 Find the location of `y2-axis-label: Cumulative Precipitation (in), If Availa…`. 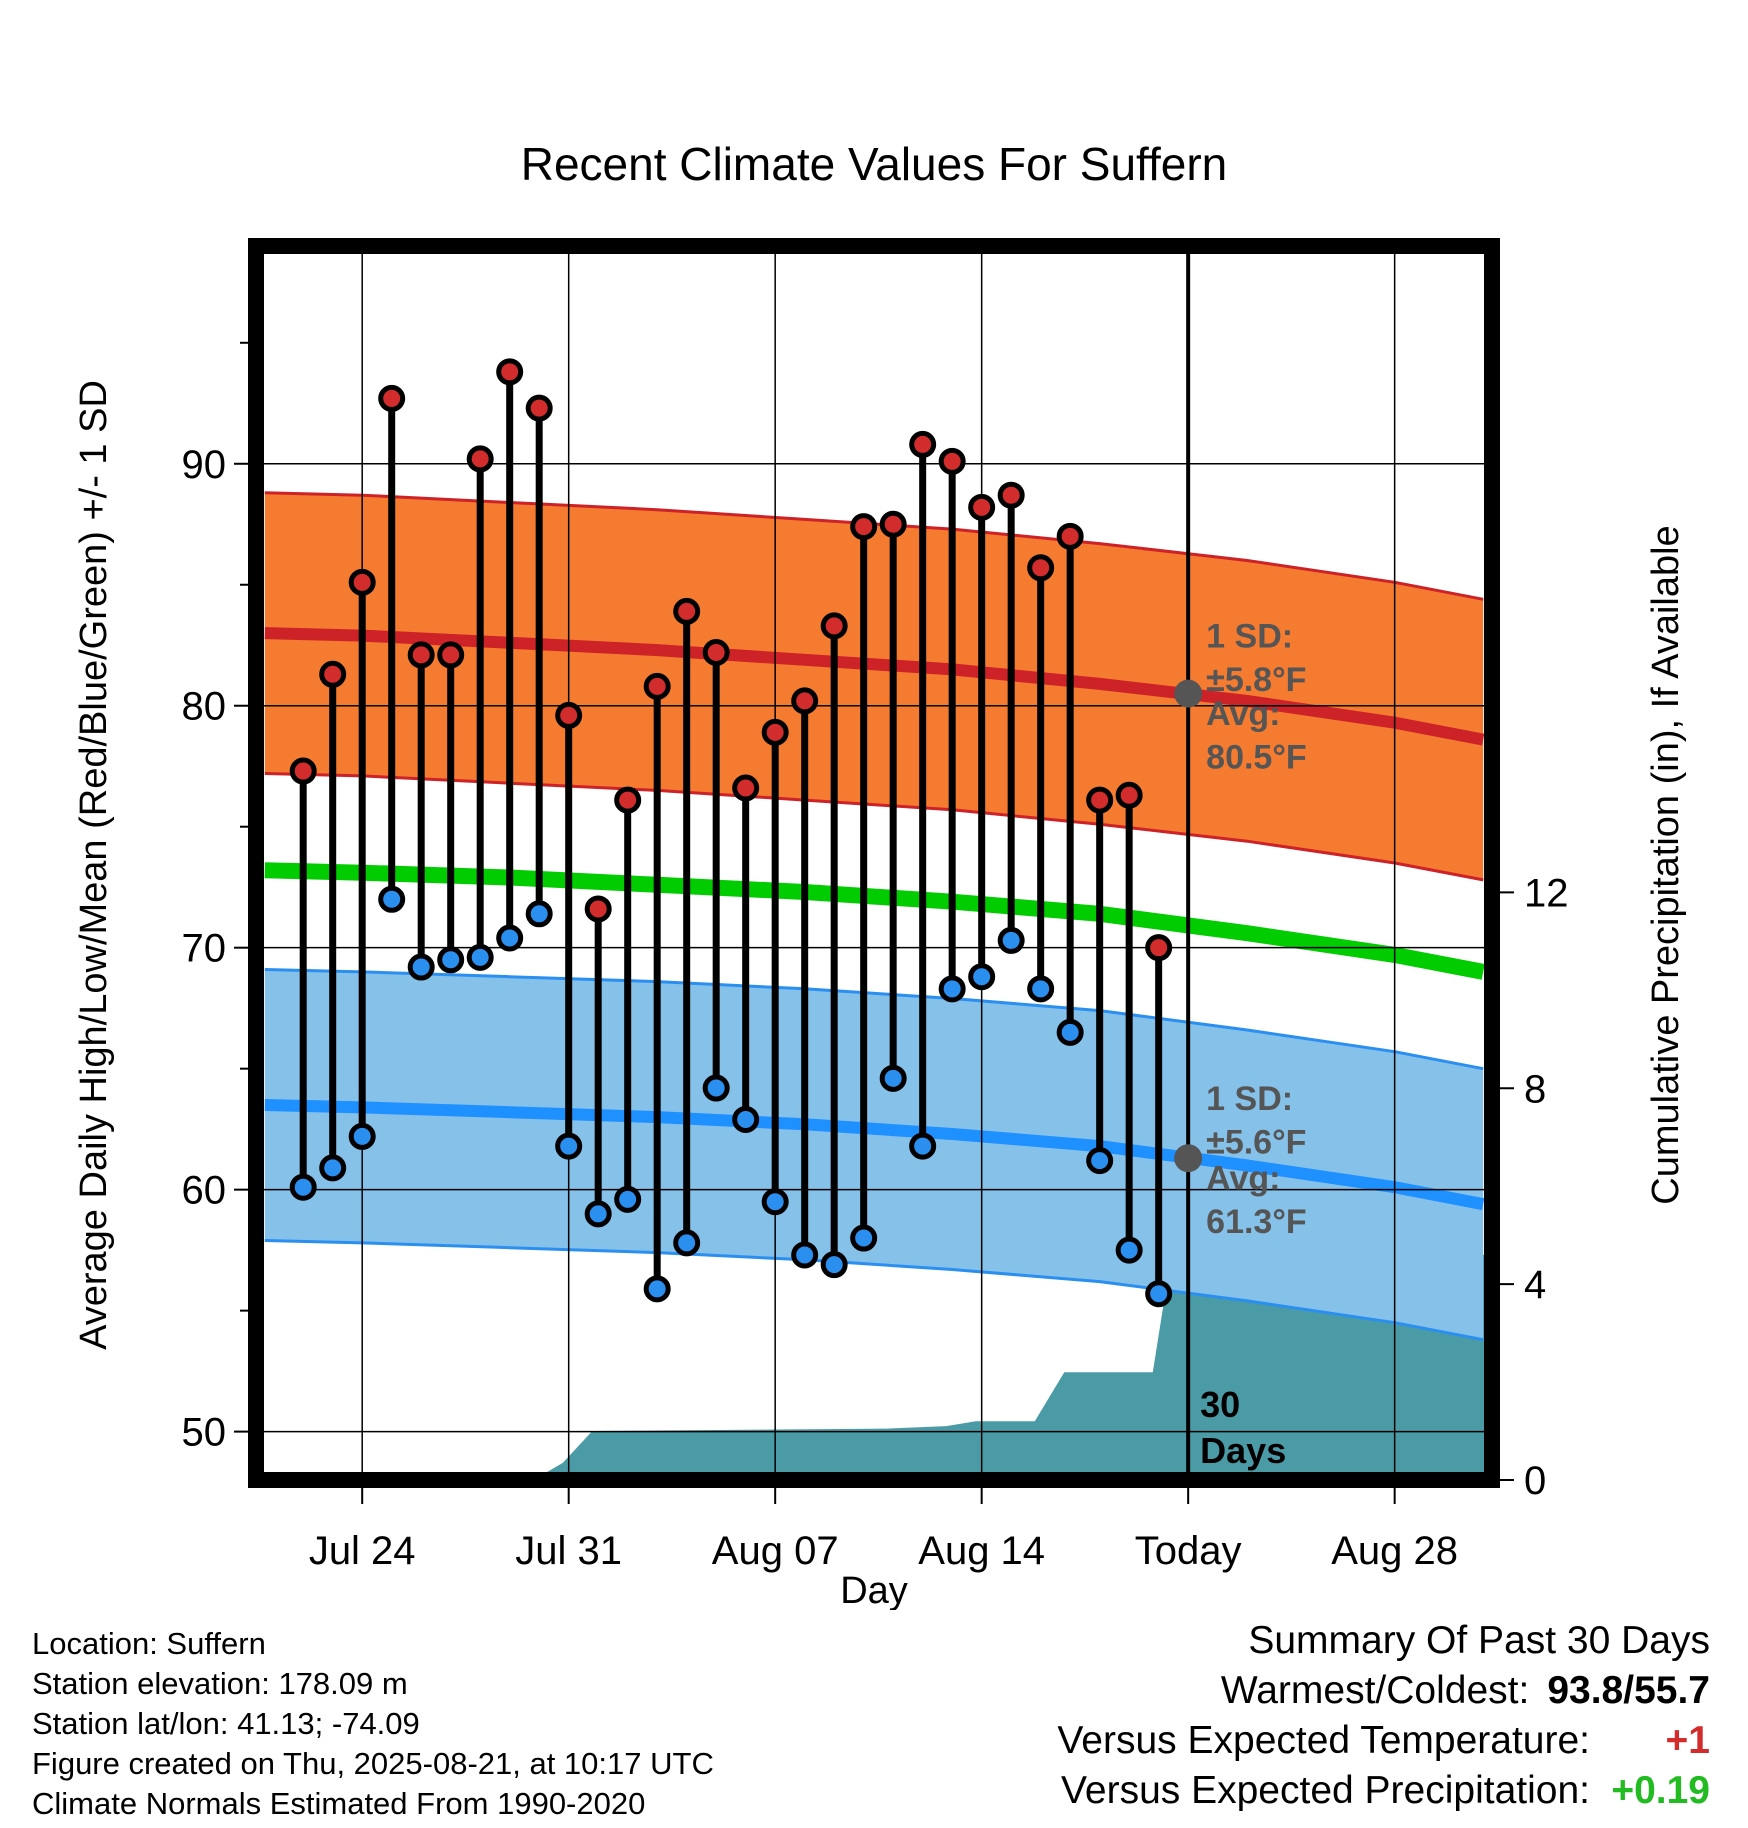

y2-axis-label: Cumulative Precipitation (in), If Availa… is located at coordinates (1666, 864).